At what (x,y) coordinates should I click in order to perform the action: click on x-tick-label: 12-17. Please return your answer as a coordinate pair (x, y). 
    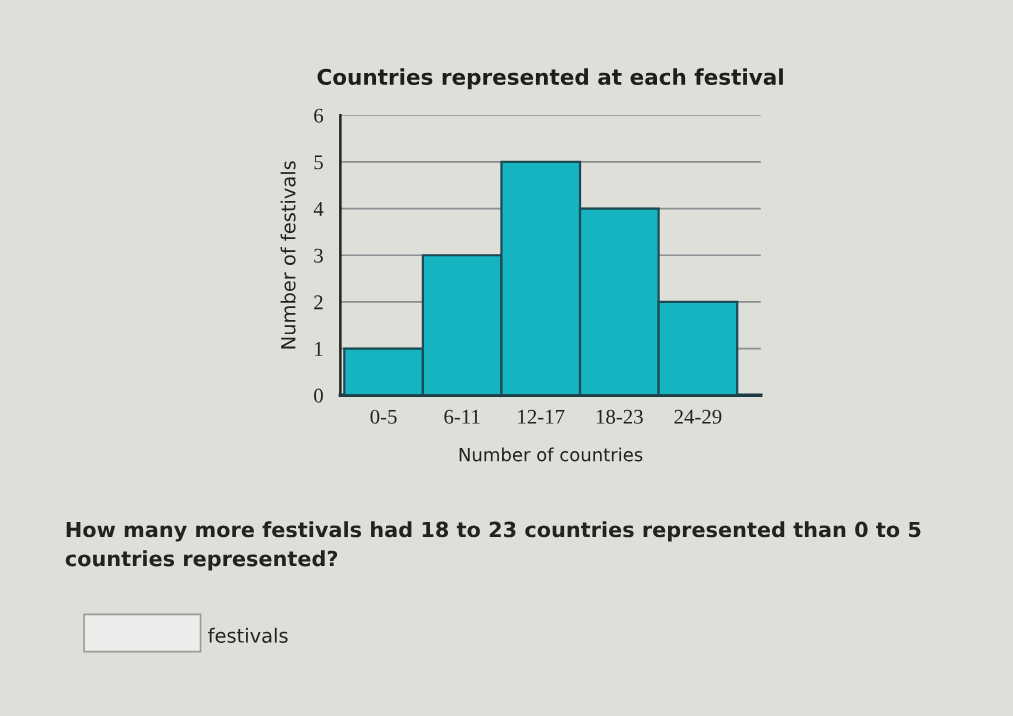
    Looking at the image, I should click on (541, 416).